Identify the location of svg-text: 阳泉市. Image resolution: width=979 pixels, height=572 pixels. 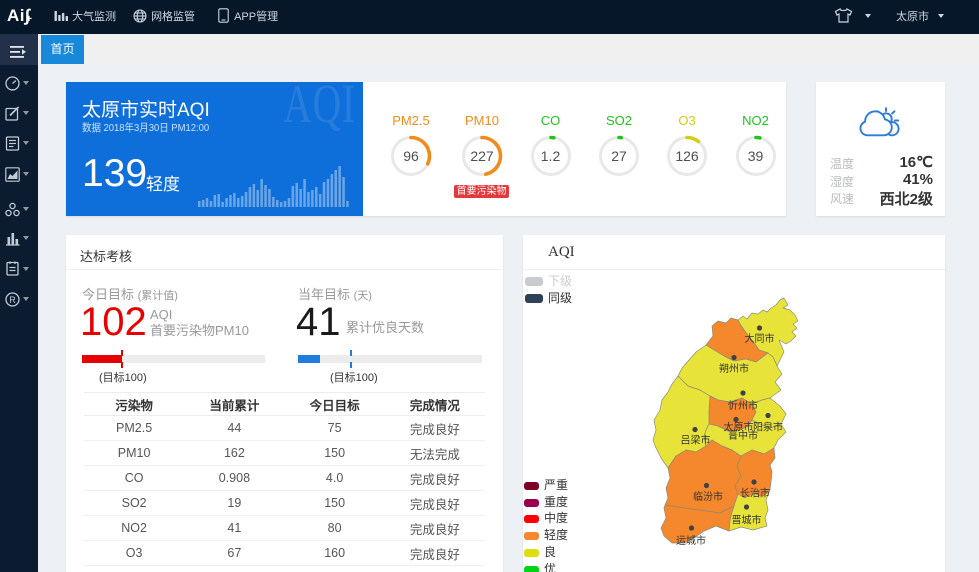
(768, 427).